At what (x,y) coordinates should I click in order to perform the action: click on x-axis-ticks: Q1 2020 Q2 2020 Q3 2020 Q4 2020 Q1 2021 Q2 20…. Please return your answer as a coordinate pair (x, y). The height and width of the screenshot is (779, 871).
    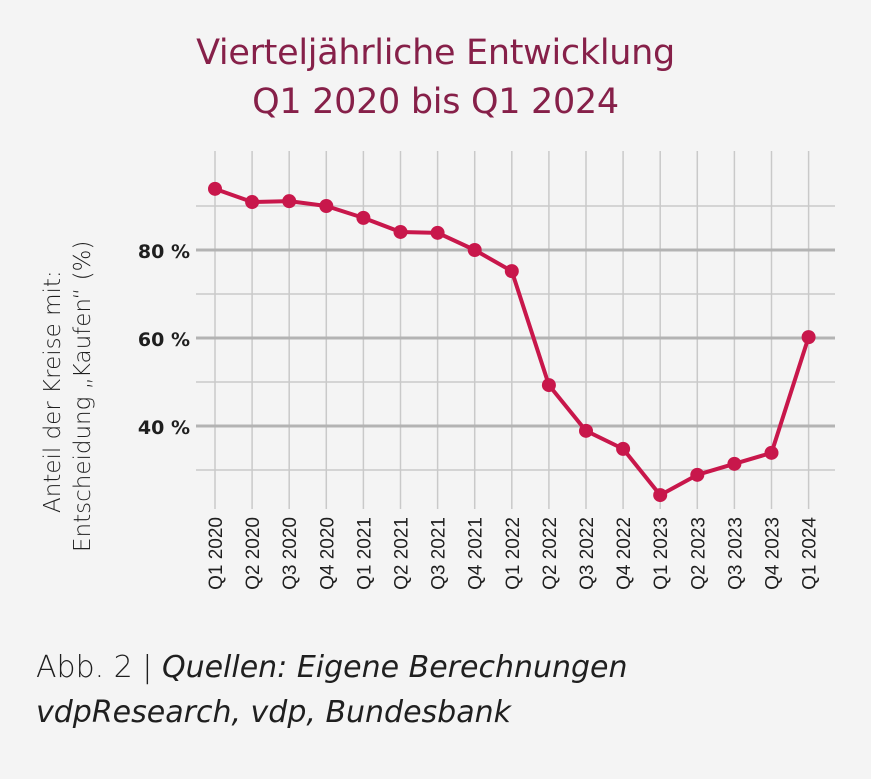
    Looking at the image, I should click on (513, 553).